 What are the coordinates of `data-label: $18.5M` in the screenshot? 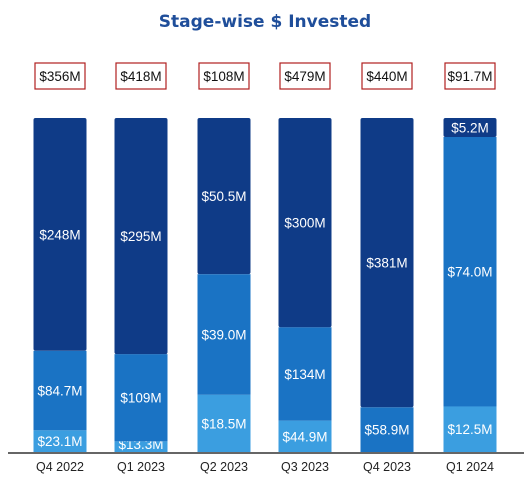 It's located at (223, 423).